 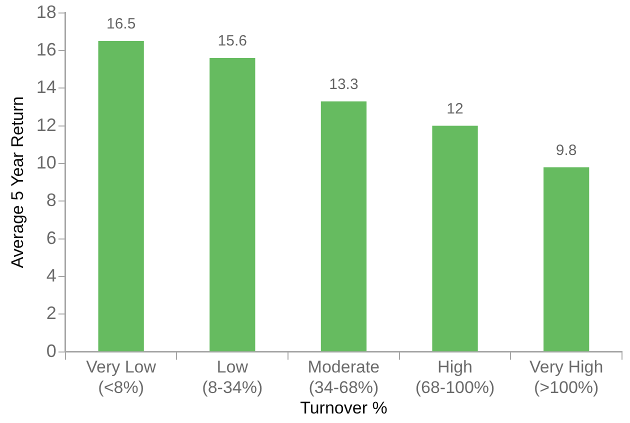 What do you see at coordinates (51, 350) in the screenshot?
I see `y-tick-label: 0` at bounding box center [51, 350].